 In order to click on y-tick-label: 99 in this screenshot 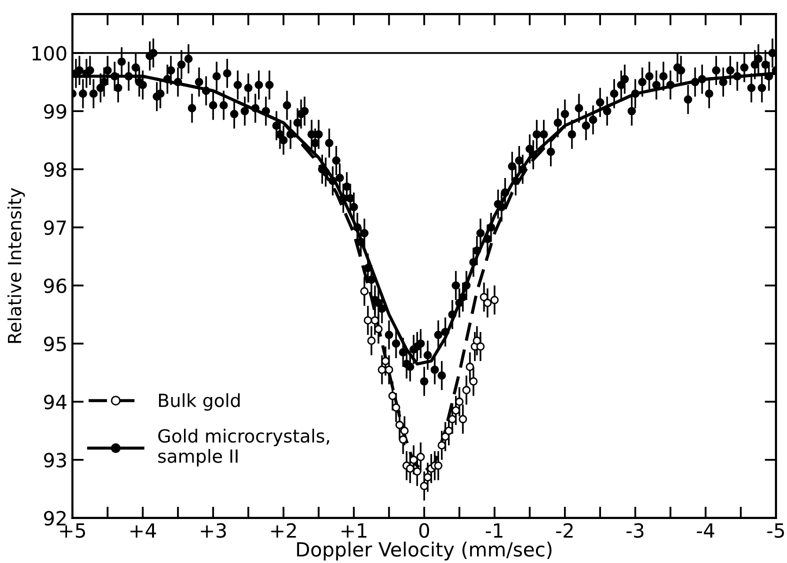, I will do `click(55, 111)`.